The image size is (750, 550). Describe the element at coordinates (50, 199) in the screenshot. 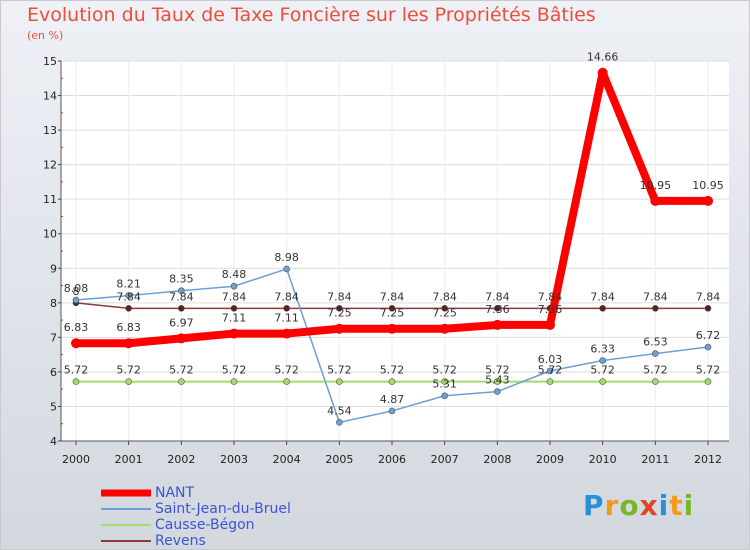

I see `y-tick-label: 11` at that location.